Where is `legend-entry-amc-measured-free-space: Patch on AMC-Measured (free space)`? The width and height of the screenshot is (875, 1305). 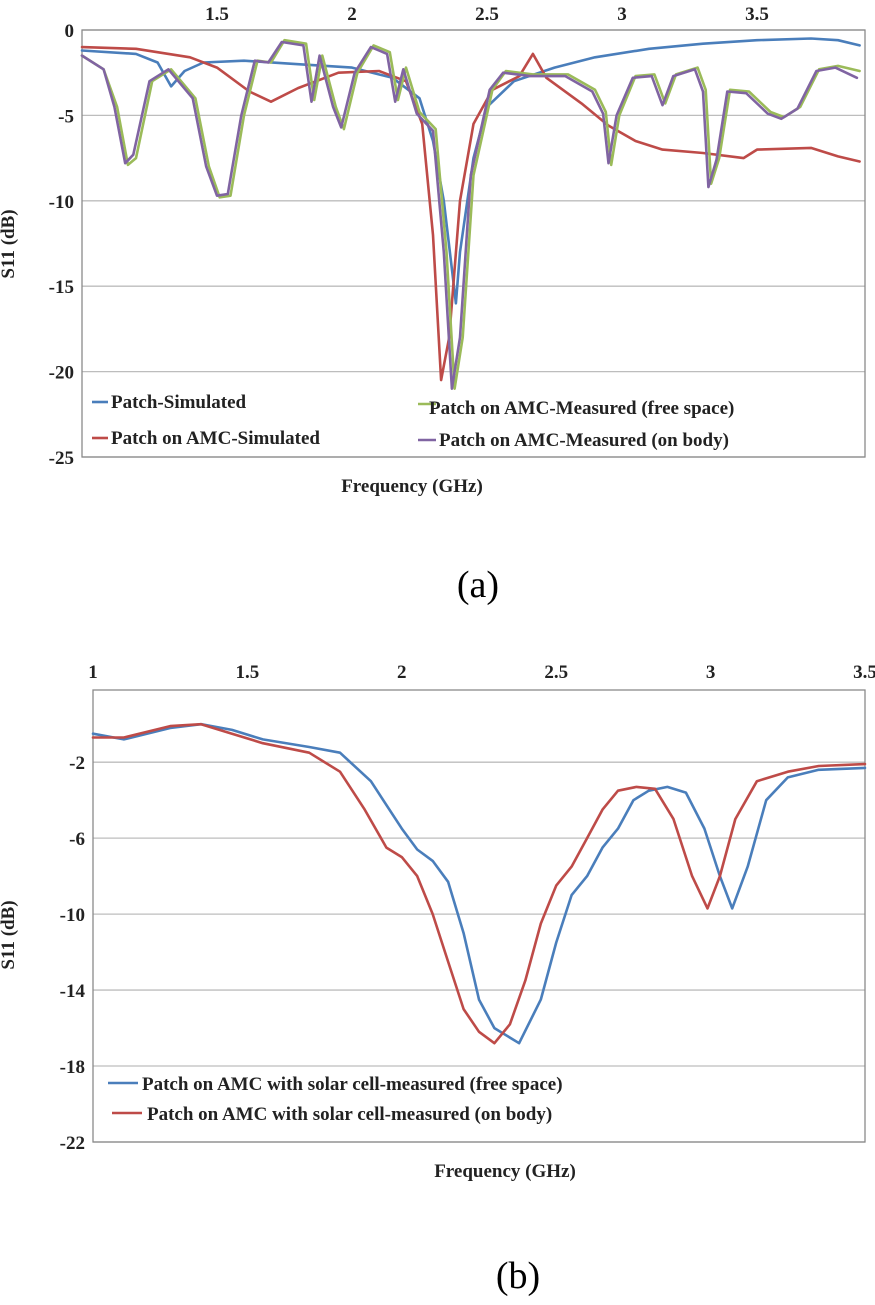
legend-entry-amc-measured-free-space: Patch on AMC-Measured (free space) is located at coordinates (576, 408).